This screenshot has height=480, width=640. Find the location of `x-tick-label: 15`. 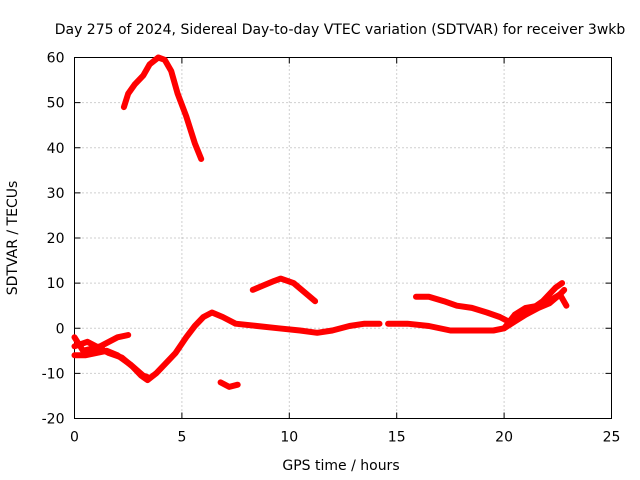

x-tick-label: 15 is located at coordinates (397, 438).